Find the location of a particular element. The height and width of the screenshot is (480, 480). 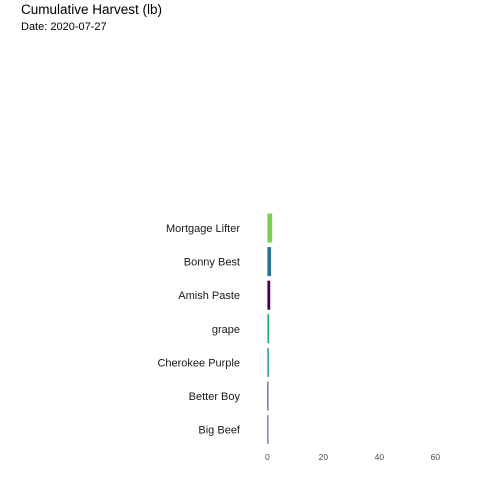

category-label: Big Beef is located at coordinates (219, 431).